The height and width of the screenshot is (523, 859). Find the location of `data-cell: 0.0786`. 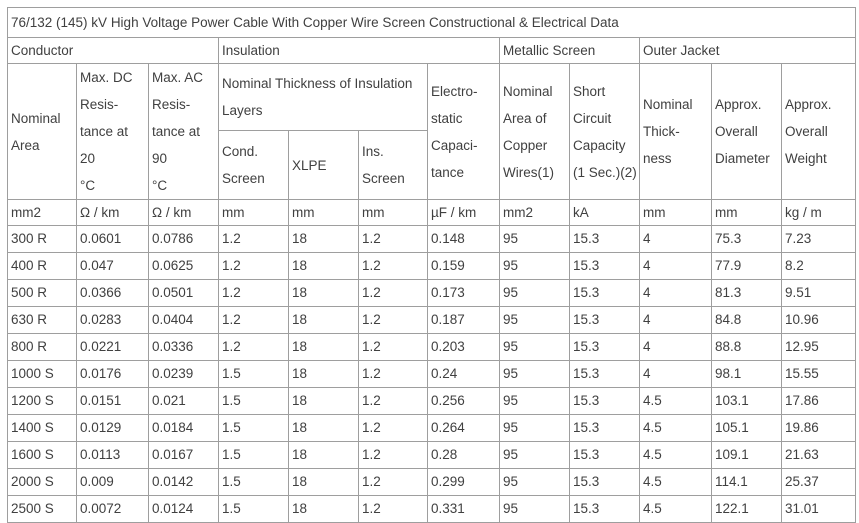

data-cell: 0.0786 is located at coordinates (183, 239).